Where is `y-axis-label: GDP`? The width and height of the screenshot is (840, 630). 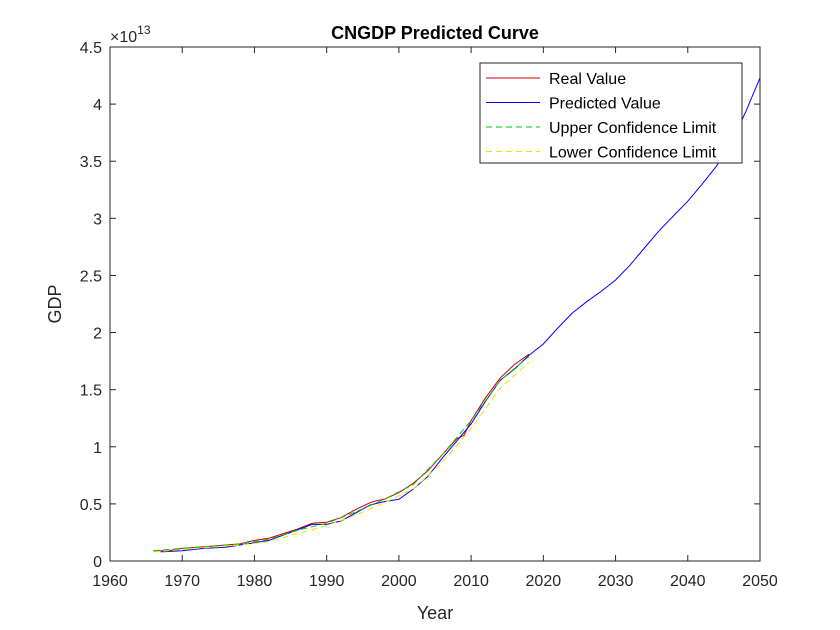 y-axis-label: GDP is located at coordinates (55, 303).